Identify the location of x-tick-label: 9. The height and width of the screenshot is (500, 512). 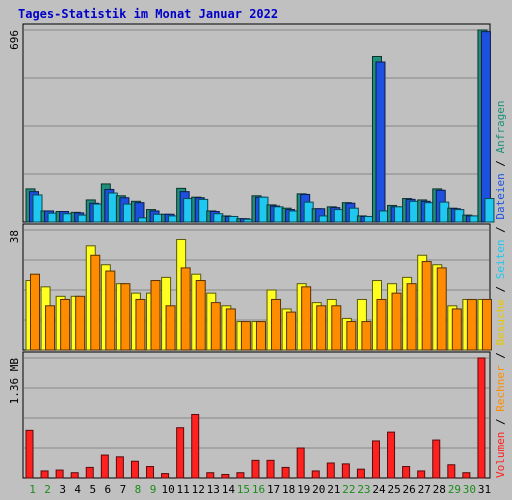
(153, 489).